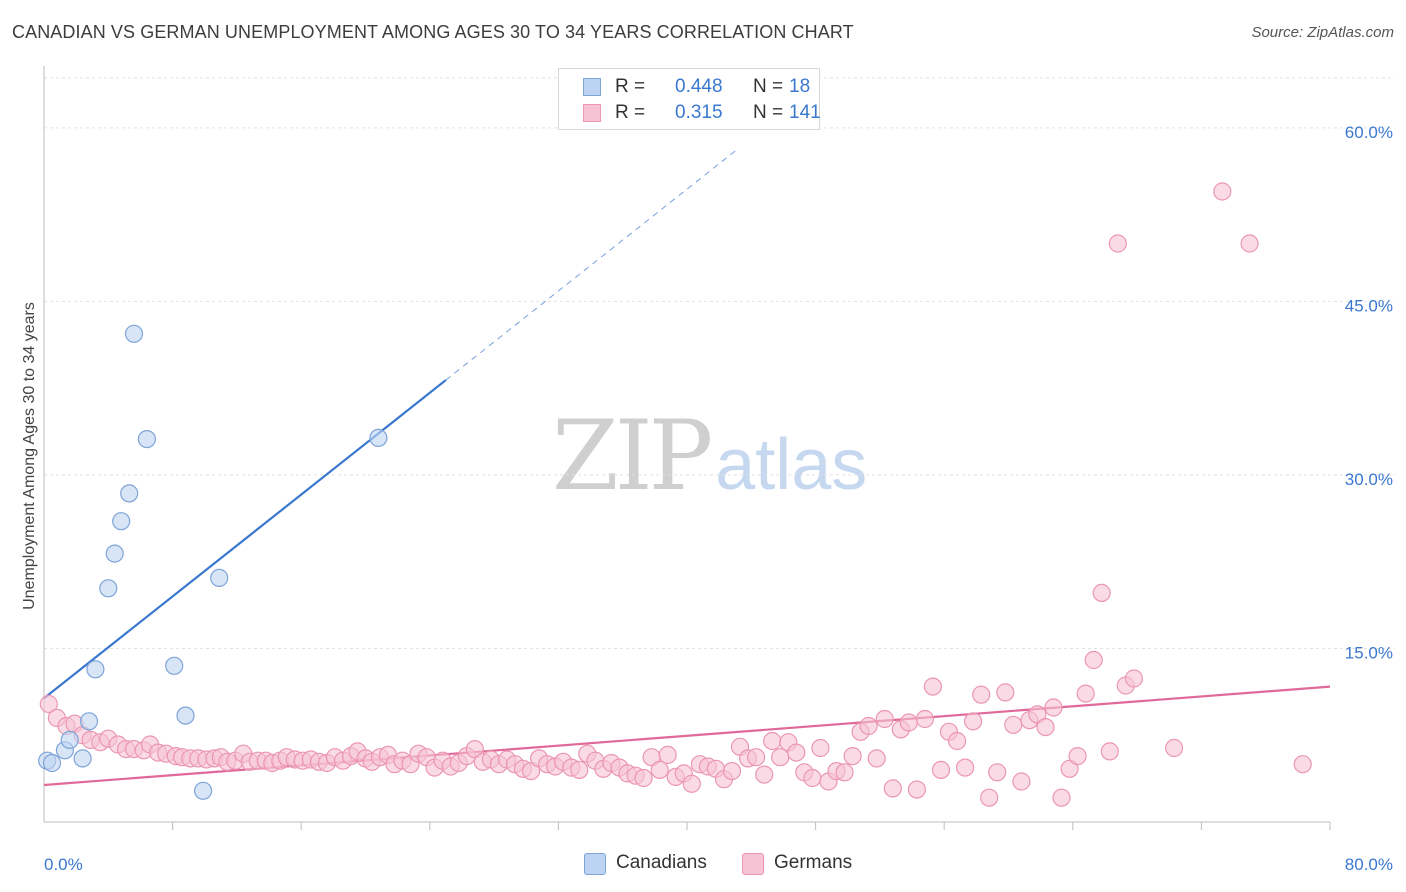  What do you see at coordinates (592, 113) in the screenshot?
I see `germans-swatch` at bounding box center [592, 113].